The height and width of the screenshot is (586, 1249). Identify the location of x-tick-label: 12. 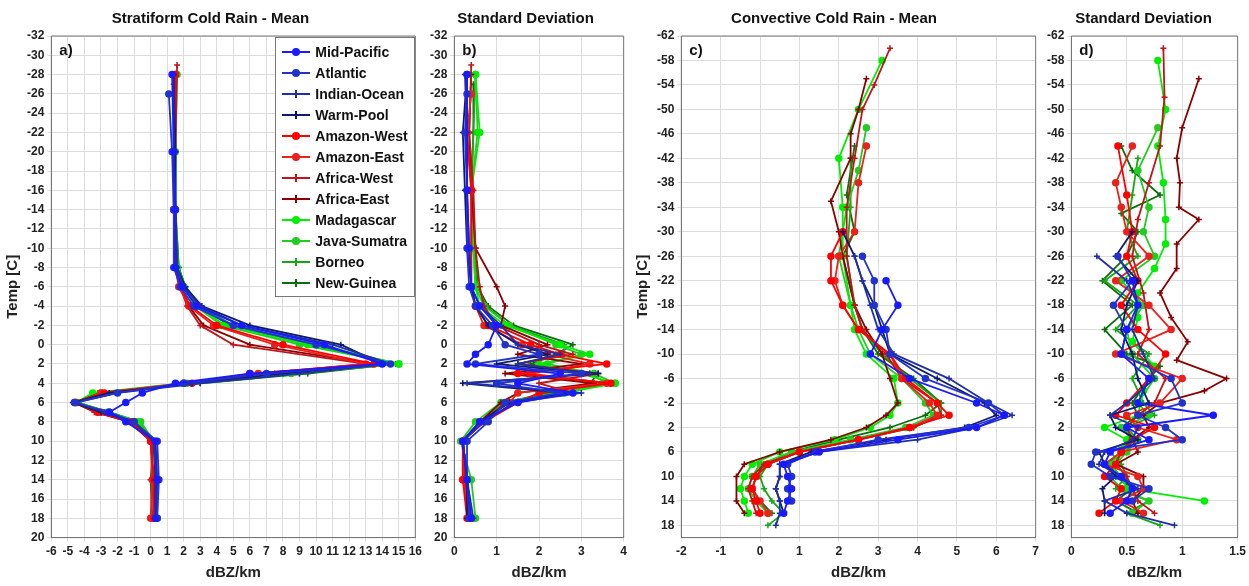
(349, 551).